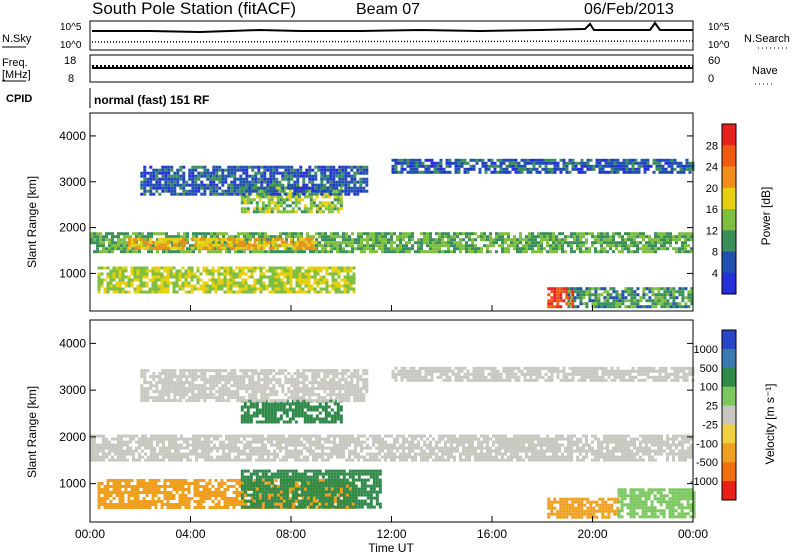 The width and height of the screenshot is (800, 554). What do you see at coordinates (729, 156) in the screenshot?
I see `colorbar-segment` at bounding box center [729, 156].